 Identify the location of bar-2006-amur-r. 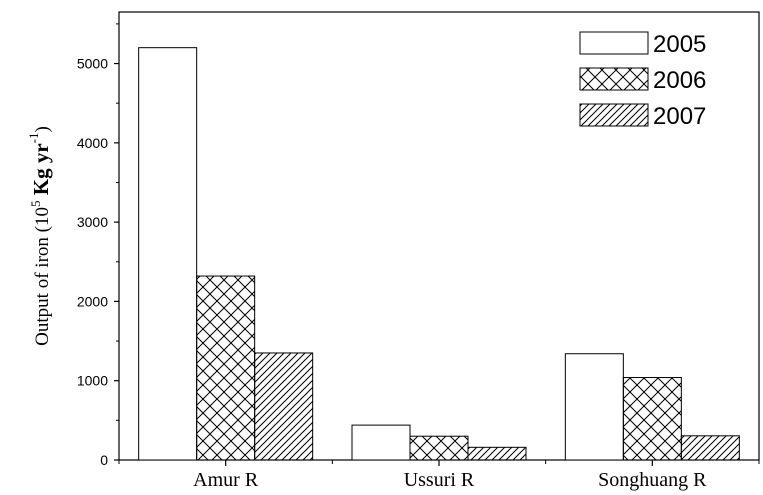
(226, 368).